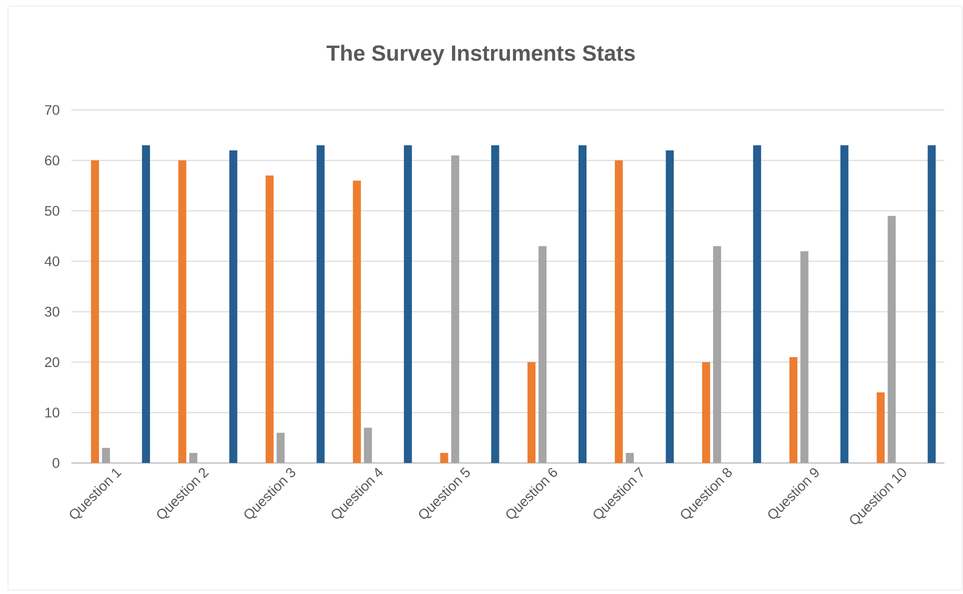 The height and width of the screenshot is (594, 963). Describe the element at coordinates (56, 463) in the screenshot. I see `y-tick-label: 0` at that location.